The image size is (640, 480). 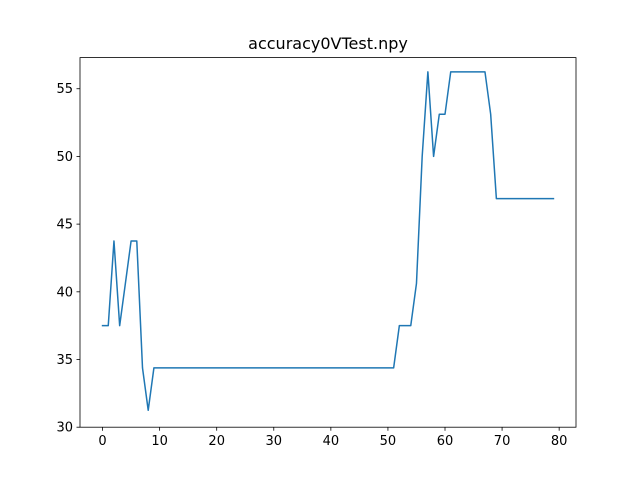 What do you see at coordinates (388, 441) in the screenshot?
I see `x-tick-label: 50` at bounding box center [388, 441].